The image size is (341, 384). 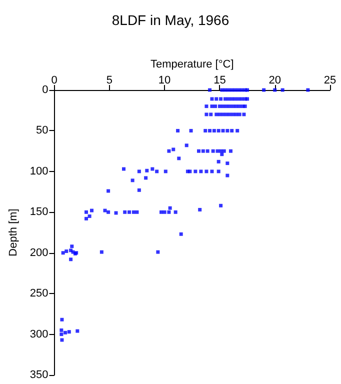 What do you see at coordinates (39, 171) in the screenshot?
I see `y-tick-label: 100` at bounding box center [39, 171].